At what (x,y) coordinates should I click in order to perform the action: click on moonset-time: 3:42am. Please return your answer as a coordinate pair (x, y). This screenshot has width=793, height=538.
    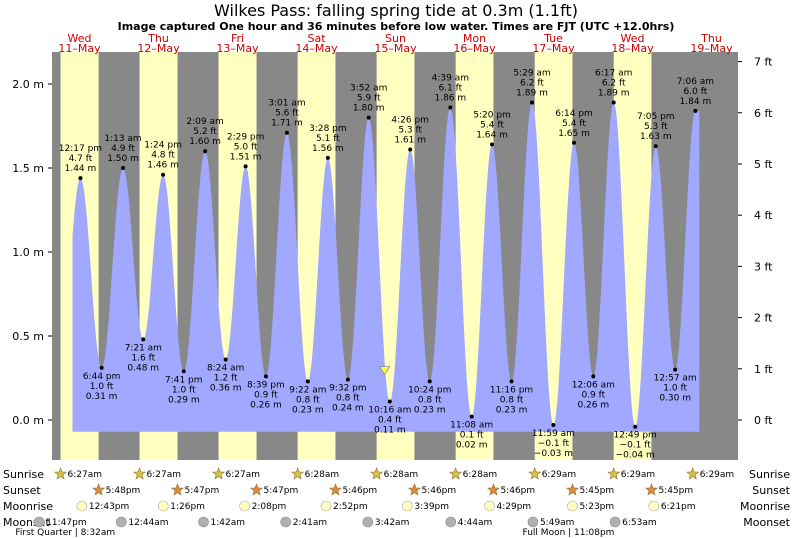
    Looking at the image, I should click on (392, 523).